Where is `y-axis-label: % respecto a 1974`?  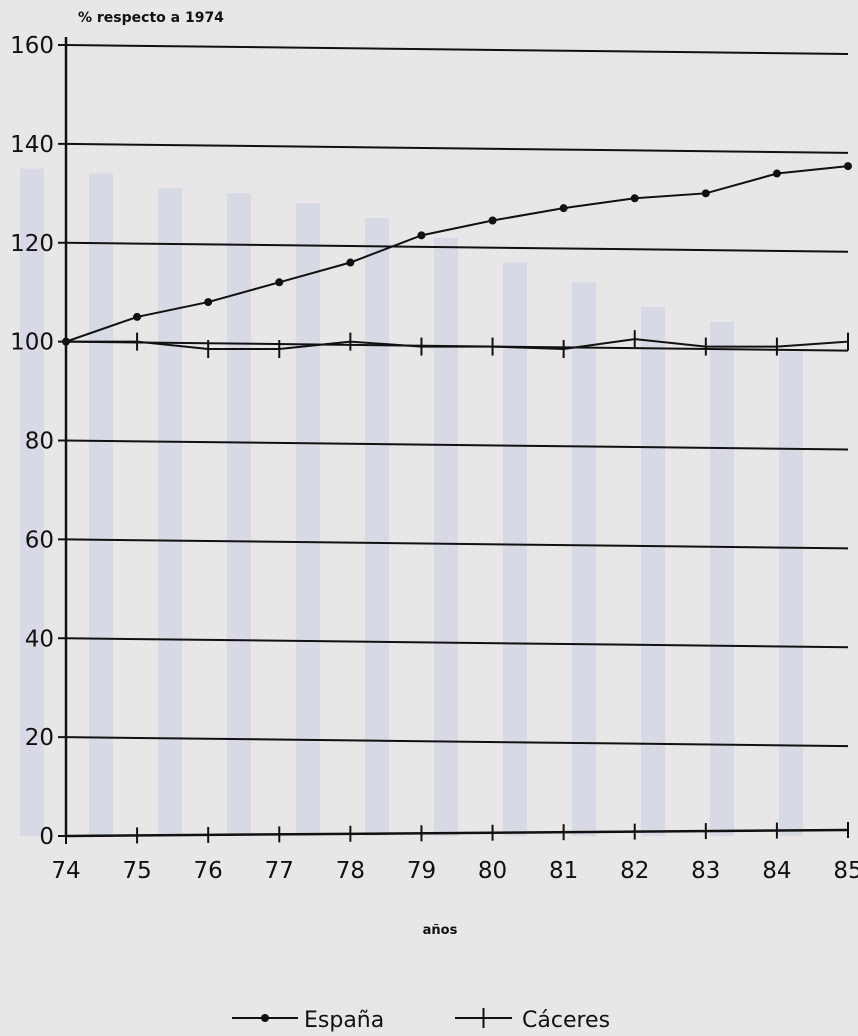
y-axis-label: % respecto a 1974 is located at coordinates (151, 18).